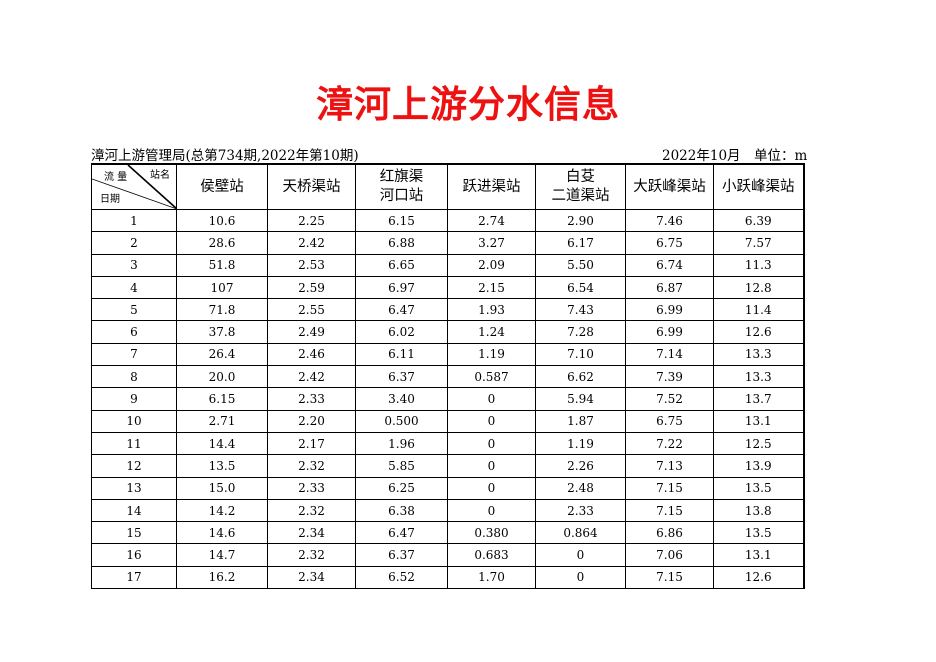  I want to click on flow-cell: 13.5, so click(758, 488).